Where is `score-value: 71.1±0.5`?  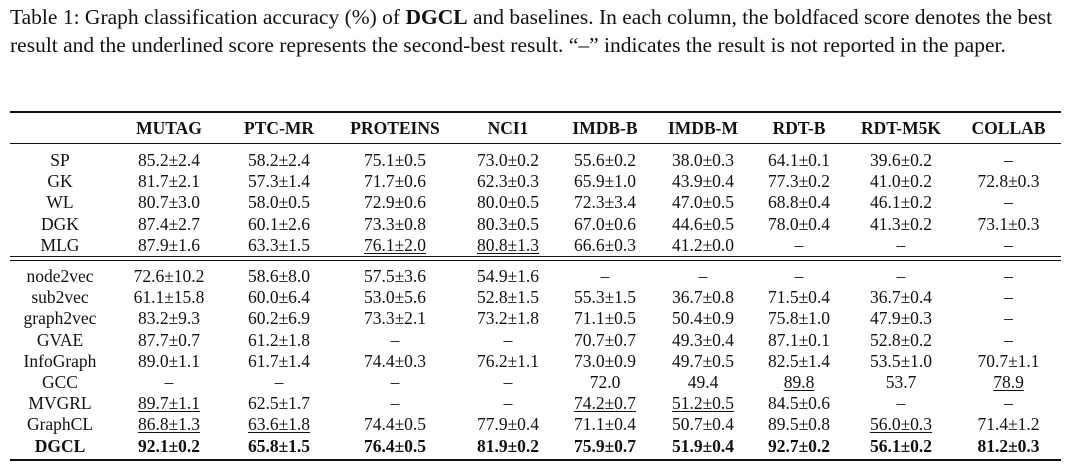 score-value: 71.1±0.5 is located at coordinates (605, 318).